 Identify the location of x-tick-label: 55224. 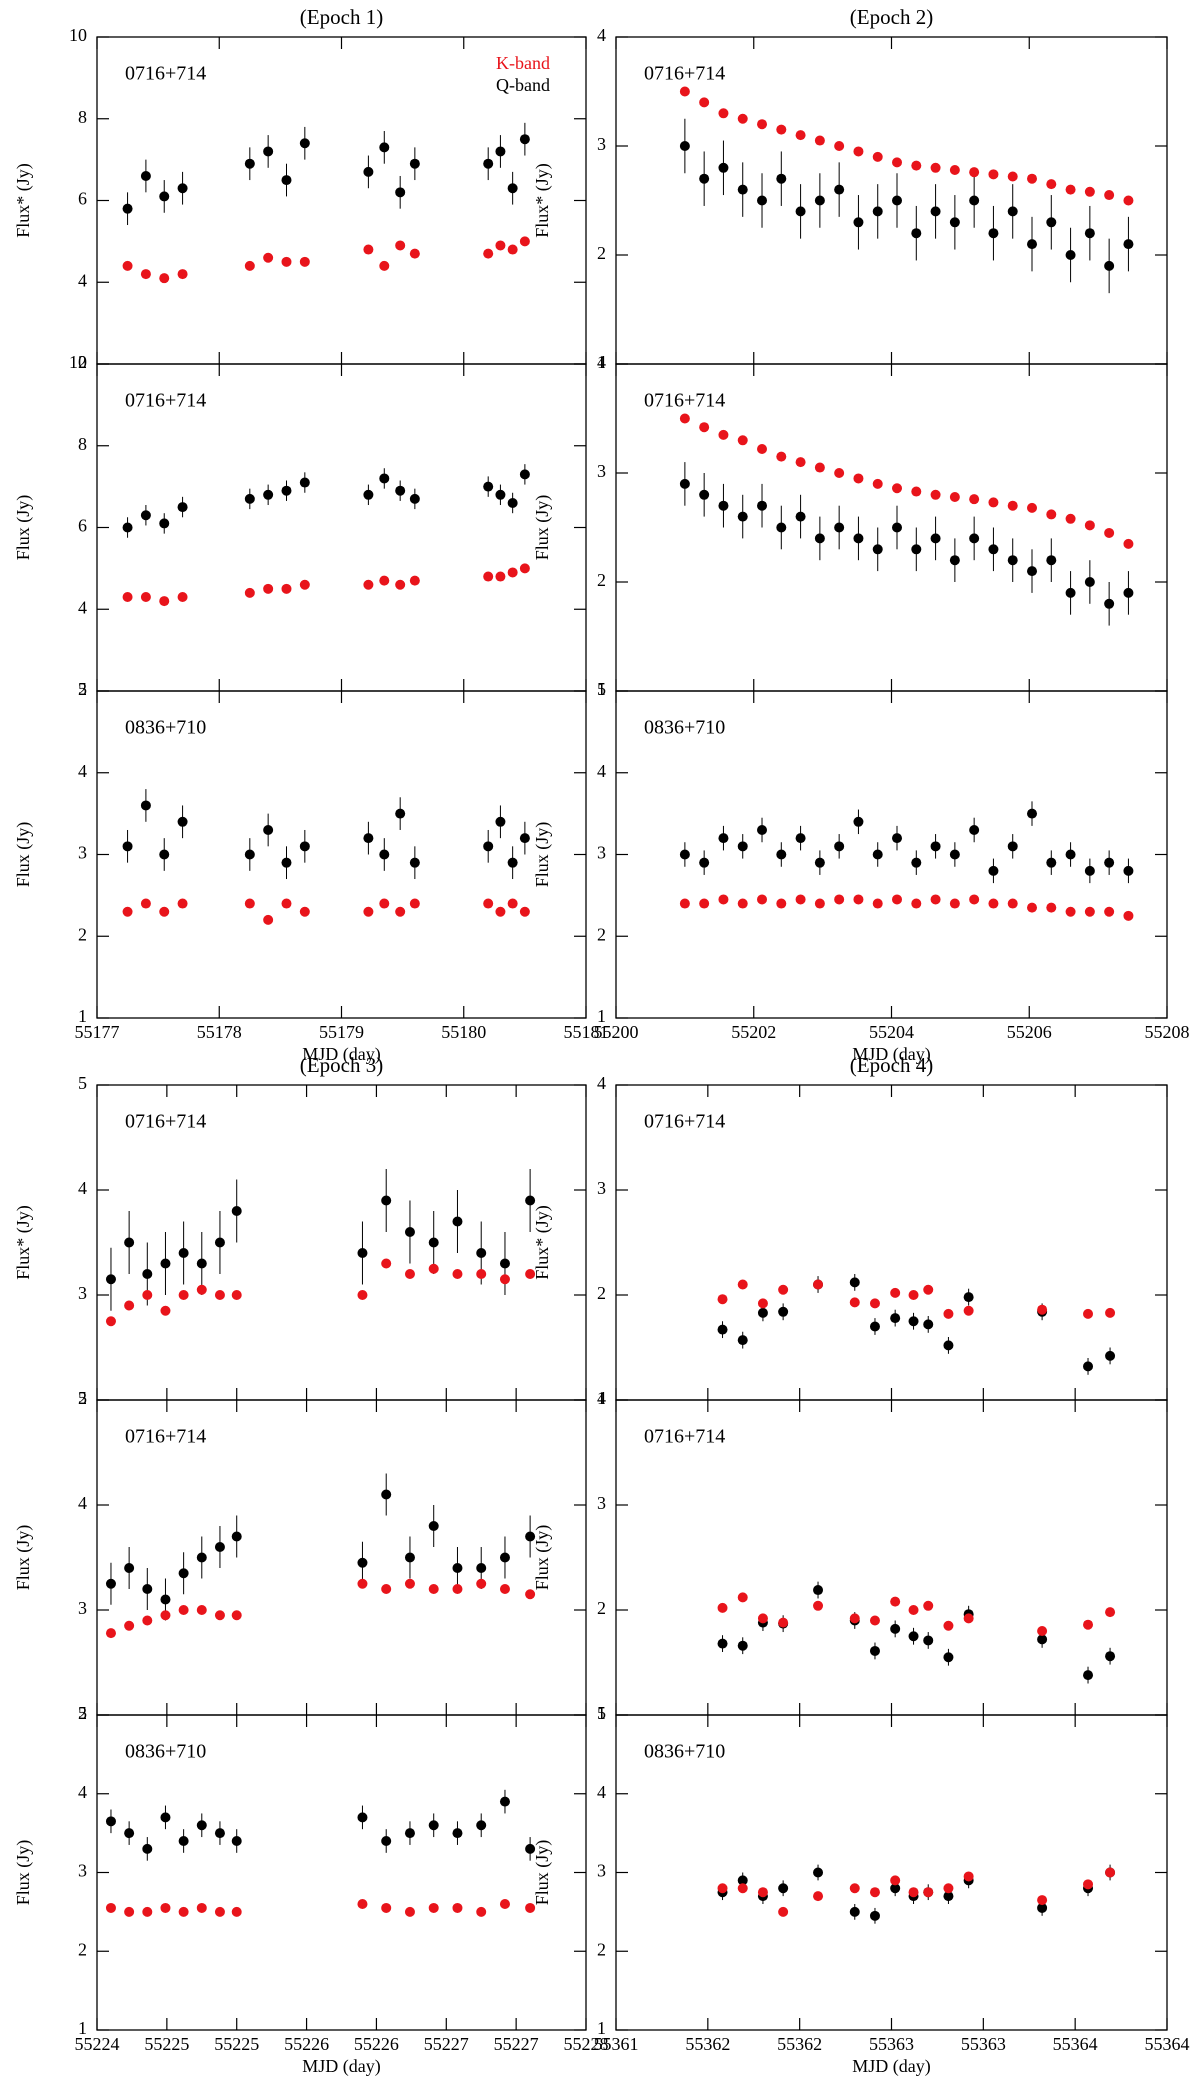
(97, 2044).